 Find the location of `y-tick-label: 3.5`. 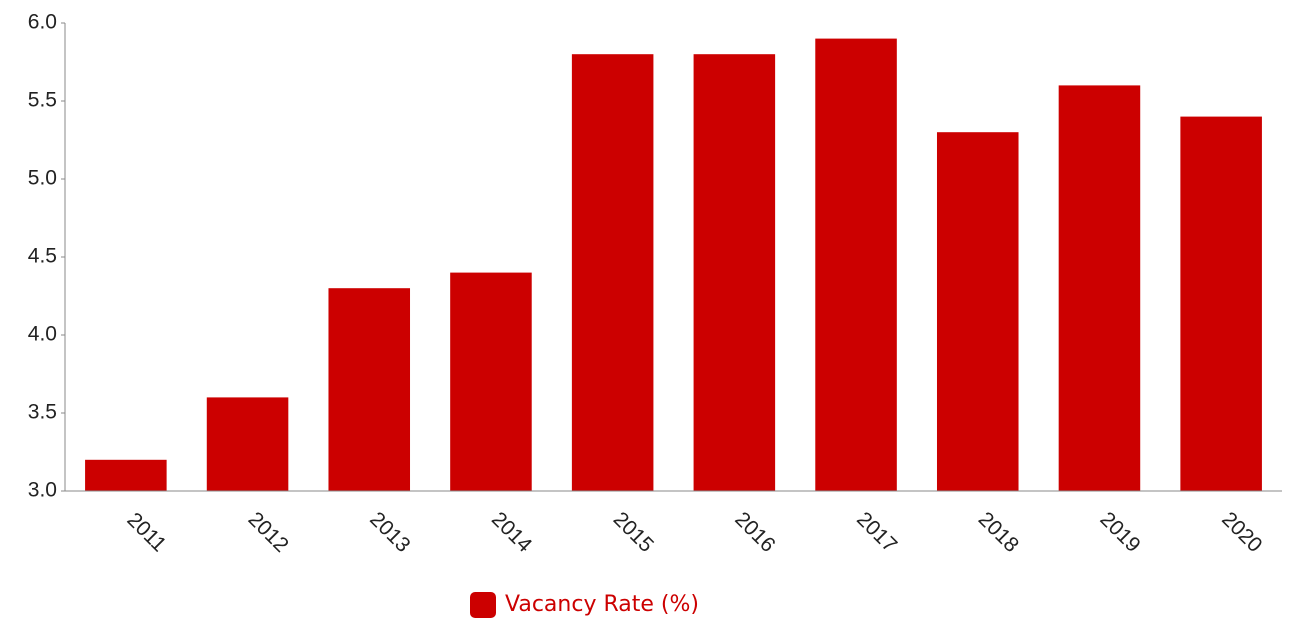

y-tick-label: 3.5 is located at coordinates (42, 412).